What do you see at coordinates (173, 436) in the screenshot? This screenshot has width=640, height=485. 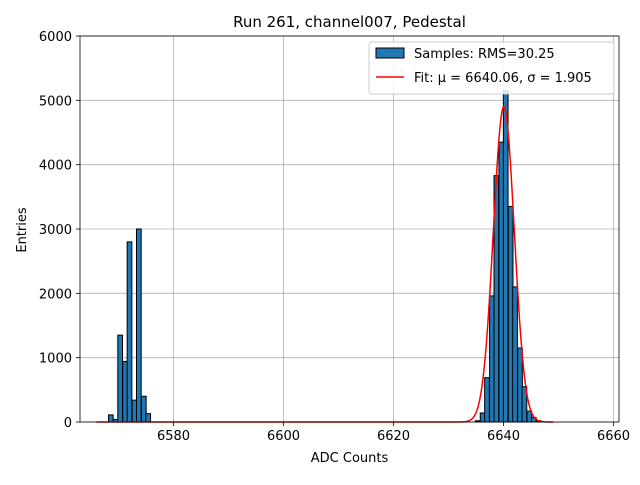 I see `x-tick-label: 6580` at bounding box center [173, 436].